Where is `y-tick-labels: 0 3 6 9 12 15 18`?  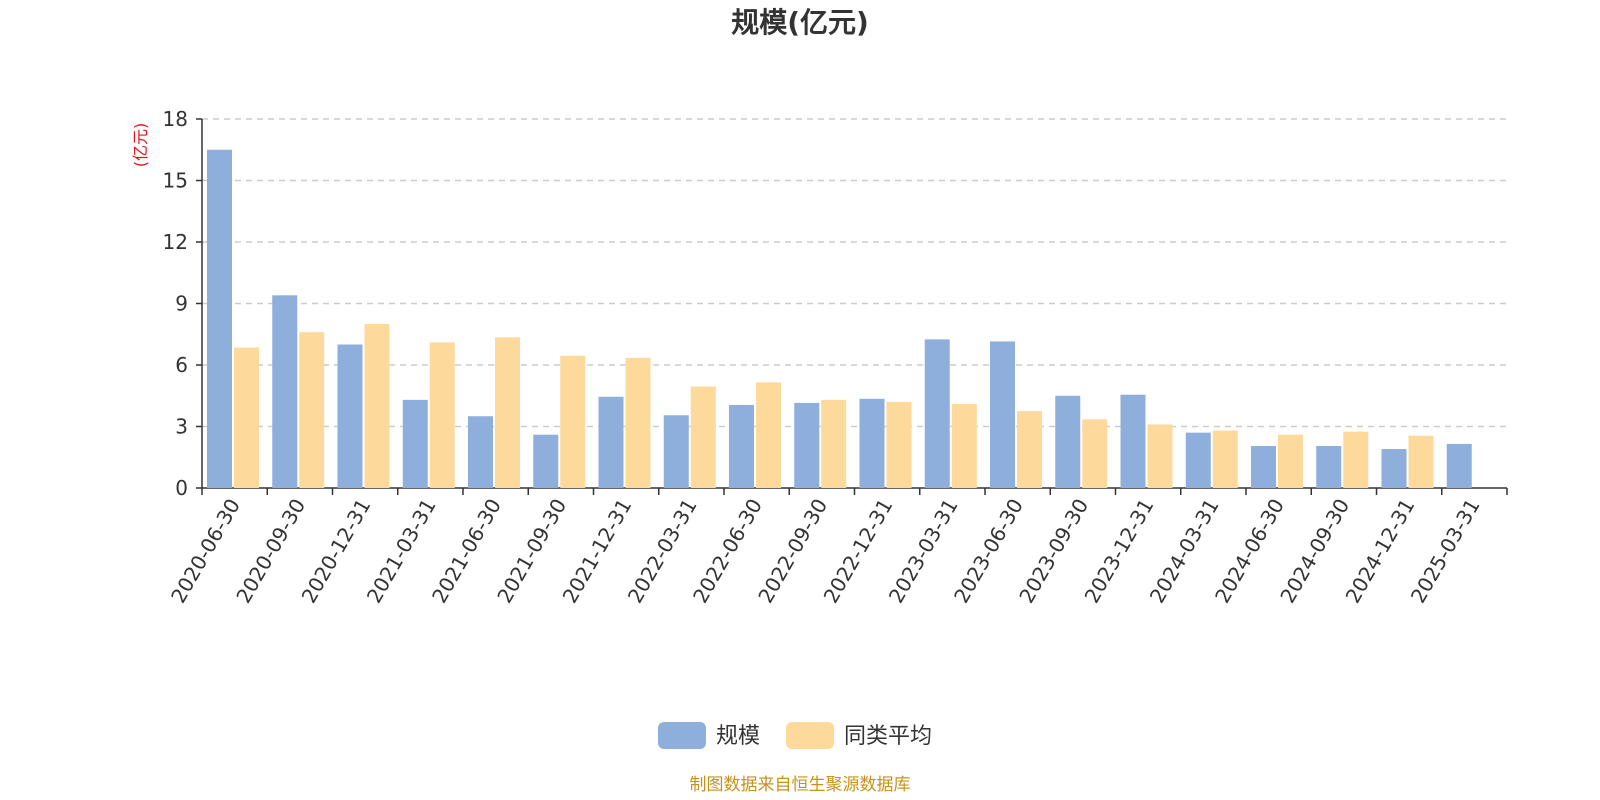 y-tick-labels: 0 3 6 9 12 15 18 is located at coordinates (182, 303).